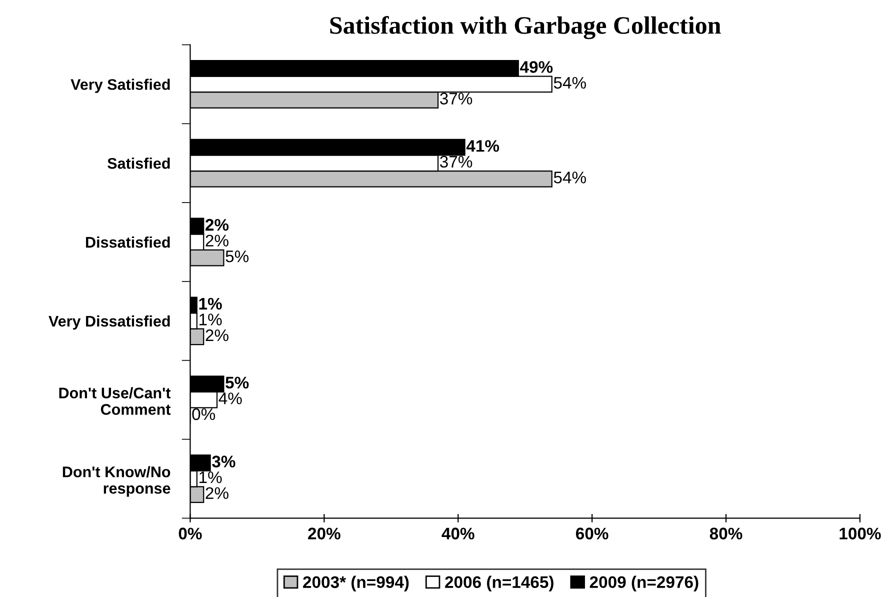 Image resolution: width=893 pixels, height=597 pixels. What do you see at coordinates (860, 534) in the screenshot?
I see `x-tick-label: 100%` at bounding box center [860, 534].